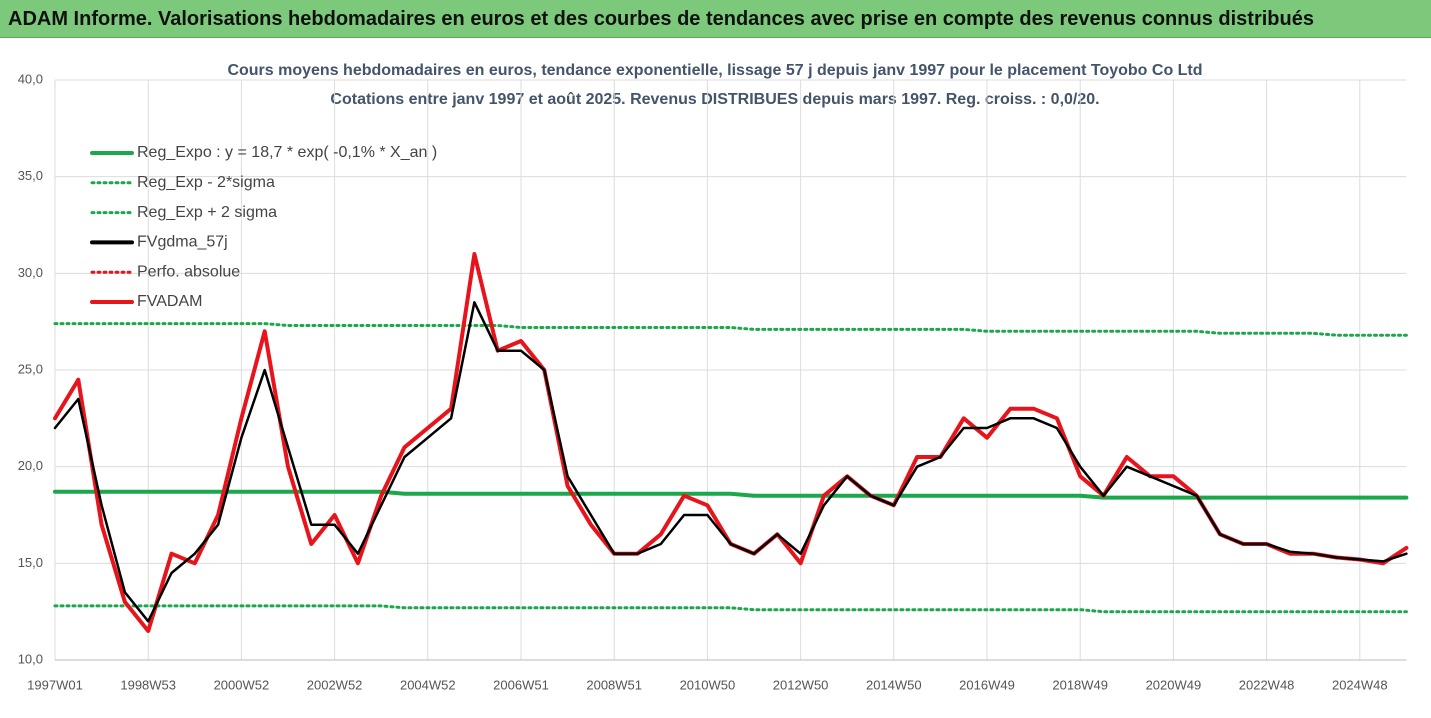 The image size is (1431, 718). I want to click on x-tick-label: 2002W52, so click(335, 684).